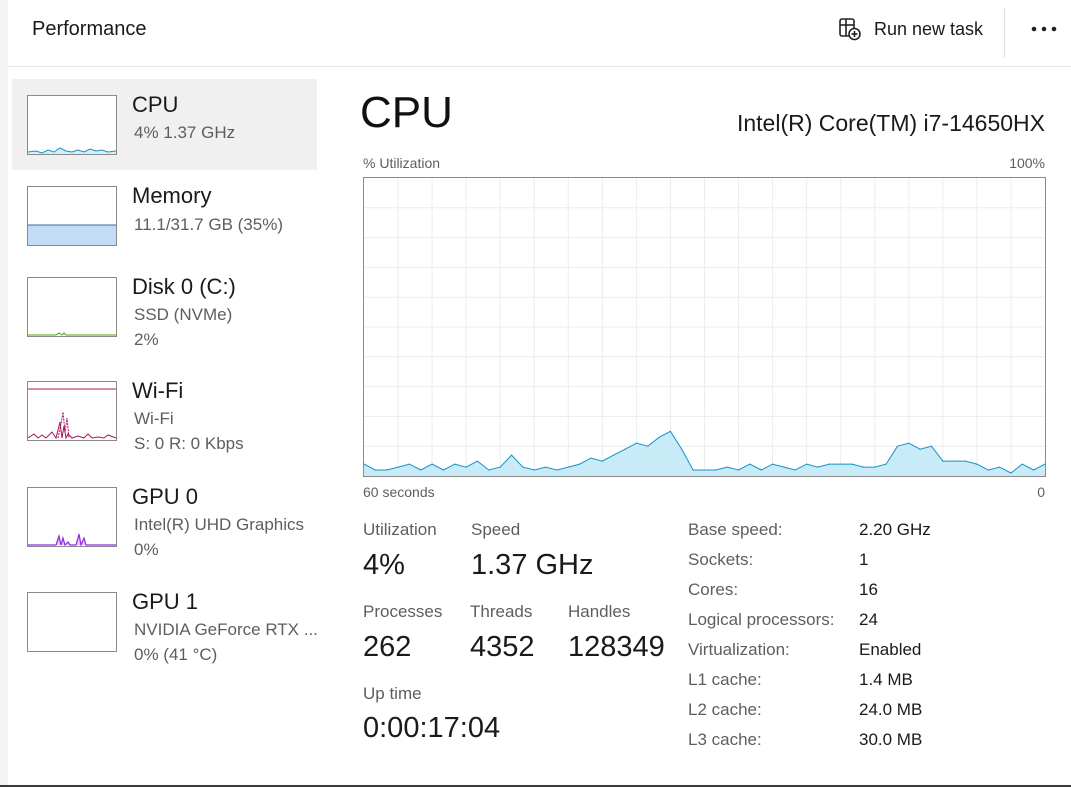 Image resolution: width=1071 pixels, height=787 pixels. What do you see at coordinates (172, 195) in the screenshot?
I see `sidebar-item-name: Memory` at bounding box center [172, 195].